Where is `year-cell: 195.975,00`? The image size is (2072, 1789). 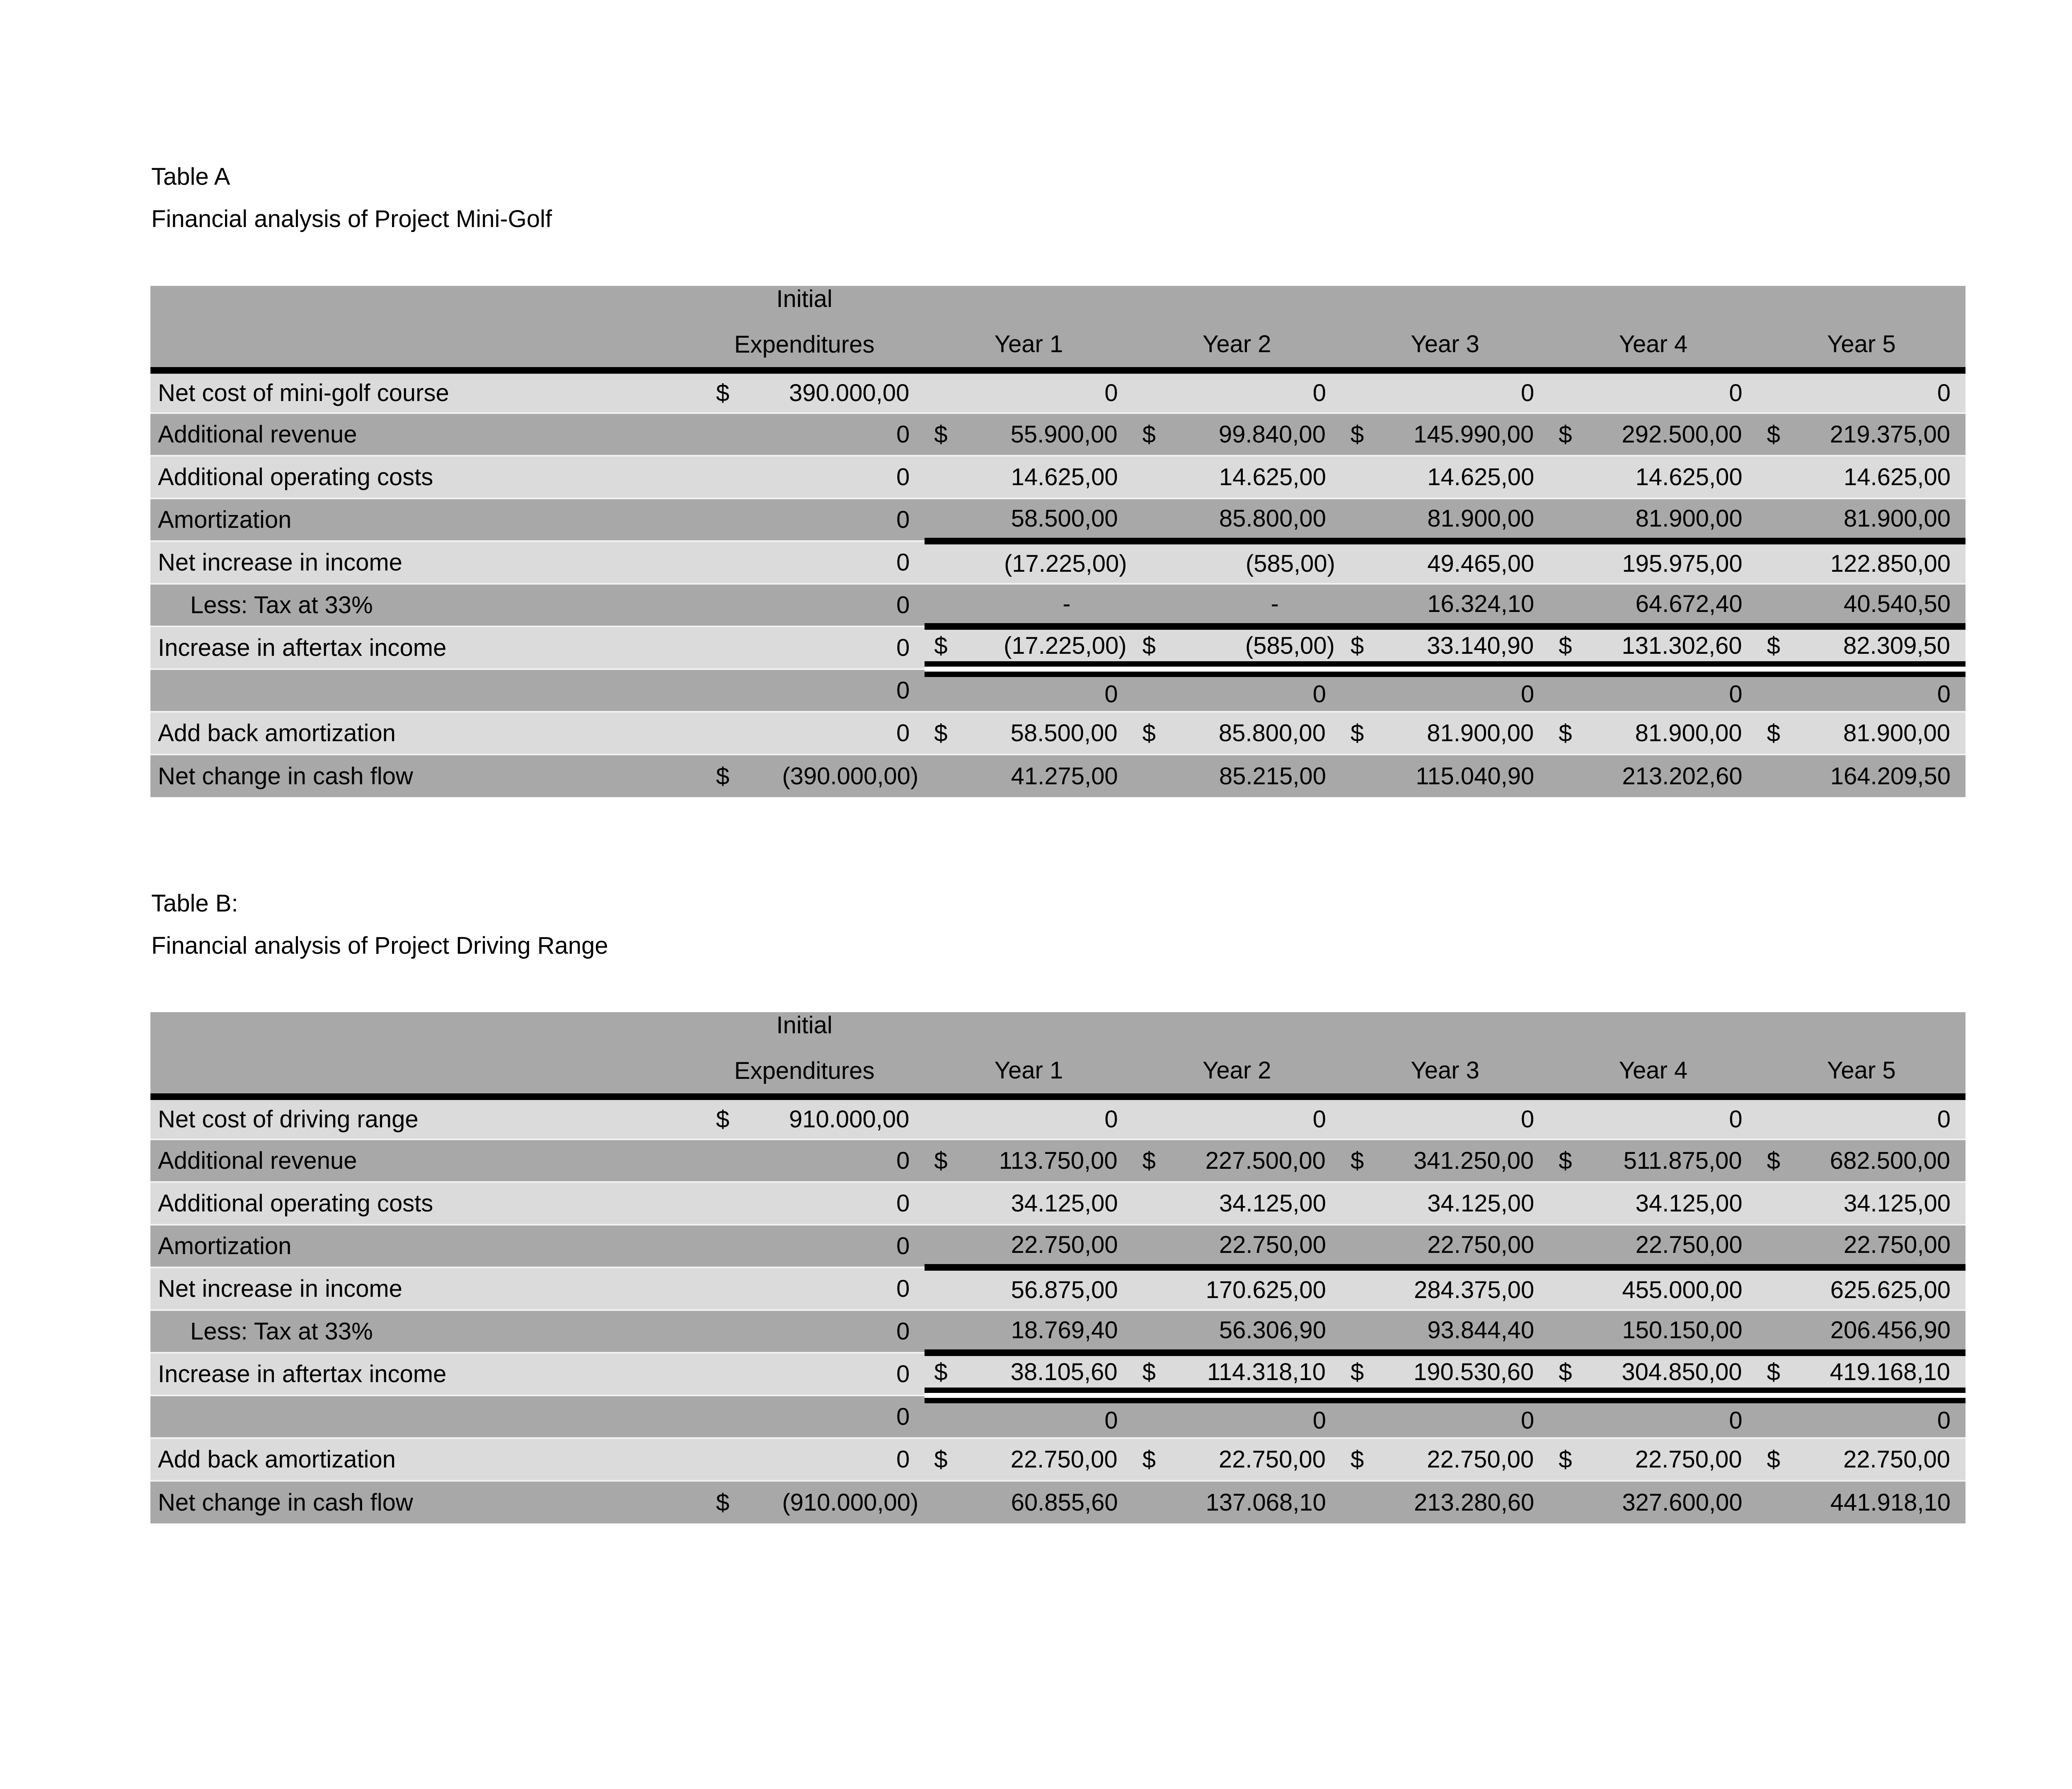
year-cell: 195.975,00 is located at coordinates (1653, 562).